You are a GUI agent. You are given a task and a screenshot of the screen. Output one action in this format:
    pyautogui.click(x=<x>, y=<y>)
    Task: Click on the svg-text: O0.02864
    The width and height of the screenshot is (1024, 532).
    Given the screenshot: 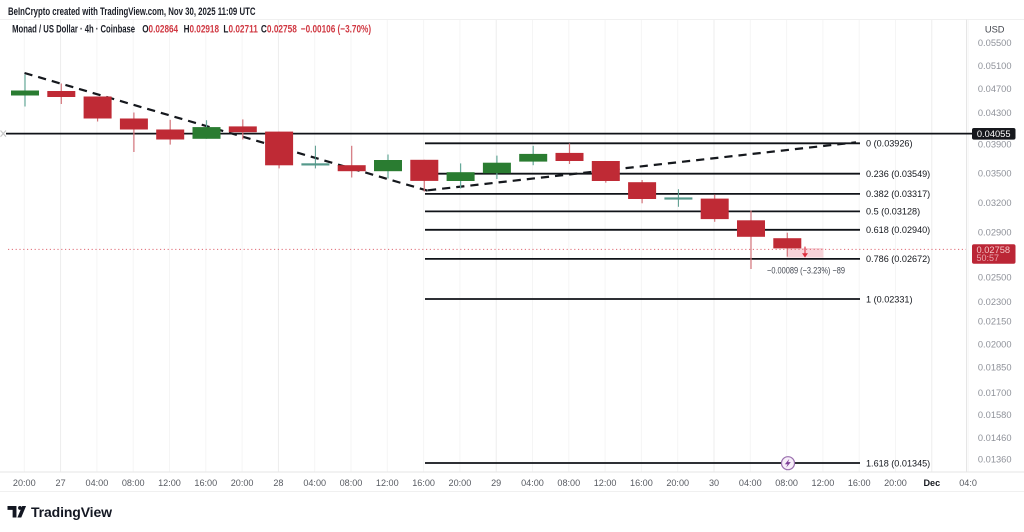 What is the action you would take?
    pyautogui.click(x=160, y=29)
    